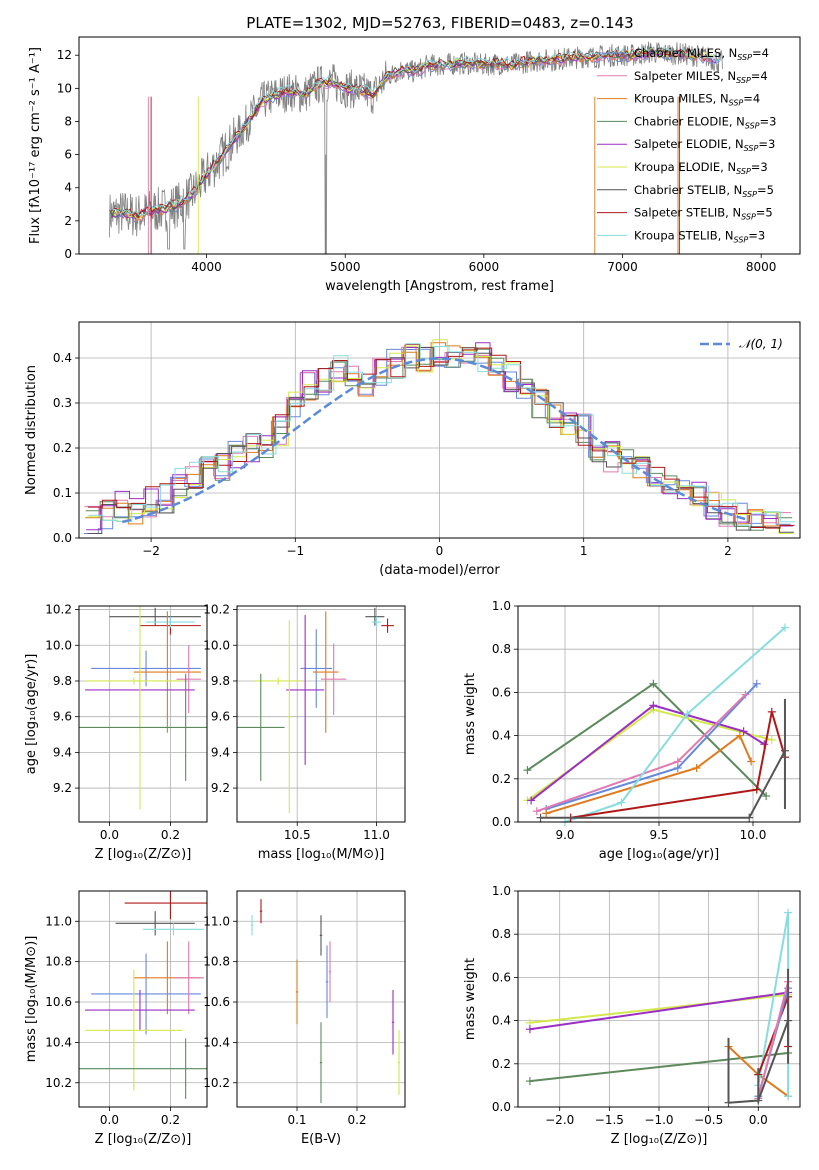 This screenshot has width=819, height=1170. Describe the element at coordinates (151, 551) in the screenshot. I see `x-tick-label: −2` at that location.